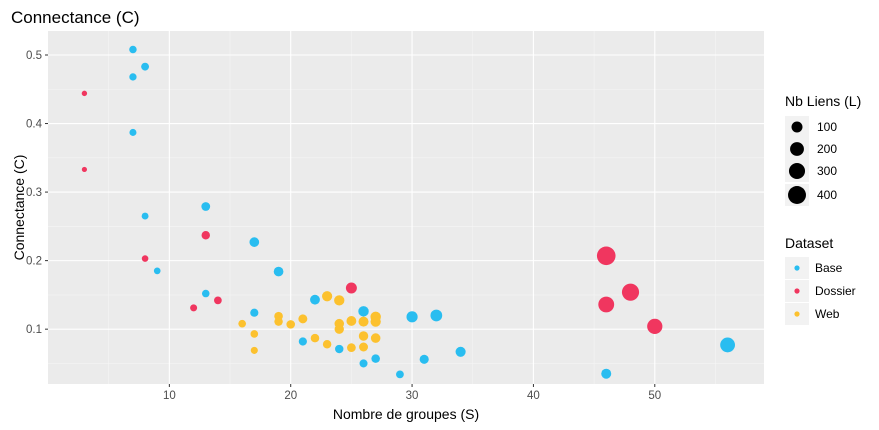 The image size is (879, 430). Describe the element at coordinates (829, 268) in the screenshot. I see `color-legend-label: Base` at that location.